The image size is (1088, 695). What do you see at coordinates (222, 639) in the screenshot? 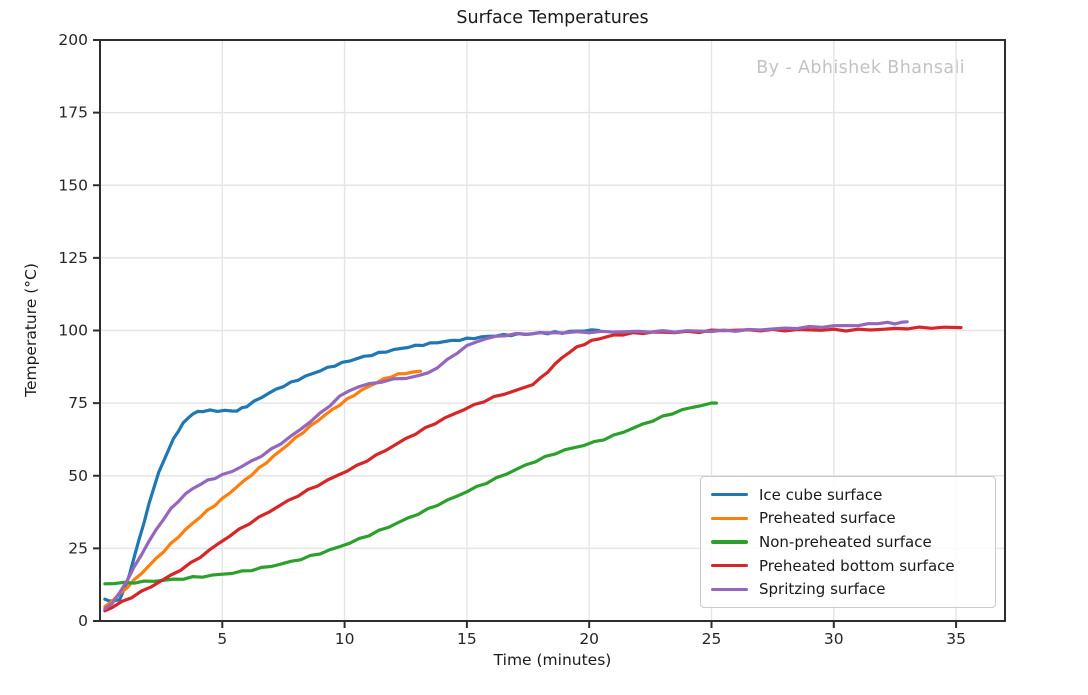
I see `x-tick-label: 5` at bounding box center [222, 639].